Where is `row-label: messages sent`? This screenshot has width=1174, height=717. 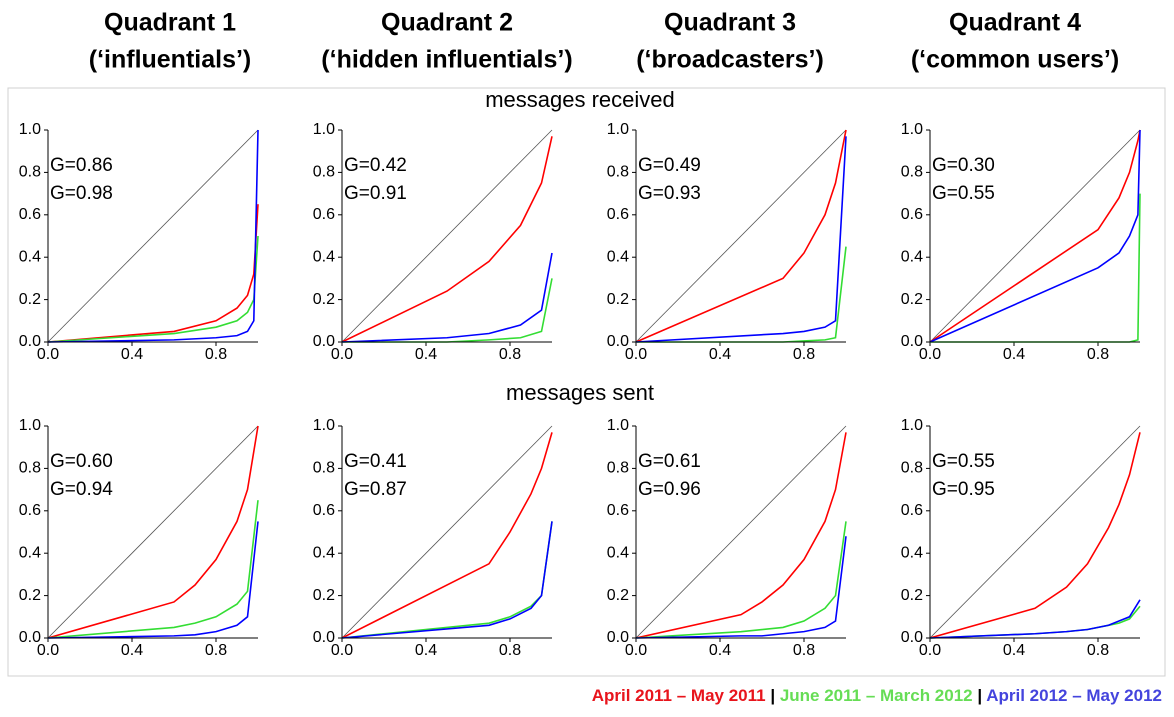
row-label: messages sent is located at coordinates (580, 392).